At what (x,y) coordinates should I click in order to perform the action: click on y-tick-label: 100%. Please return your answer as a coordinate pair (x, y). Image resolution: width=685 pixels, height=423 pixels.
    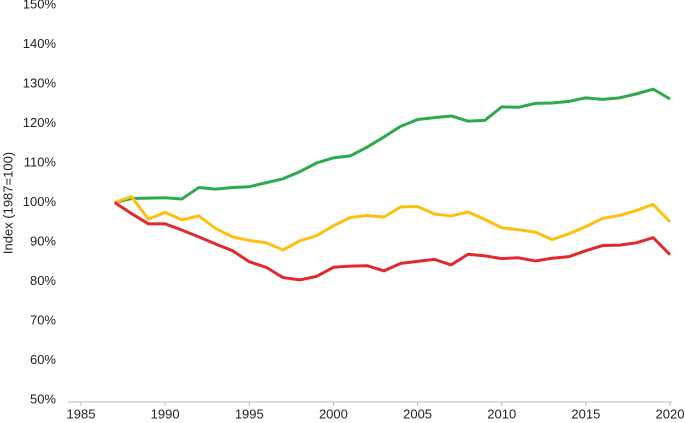
    Looking at the image, I should click on (40, 201).